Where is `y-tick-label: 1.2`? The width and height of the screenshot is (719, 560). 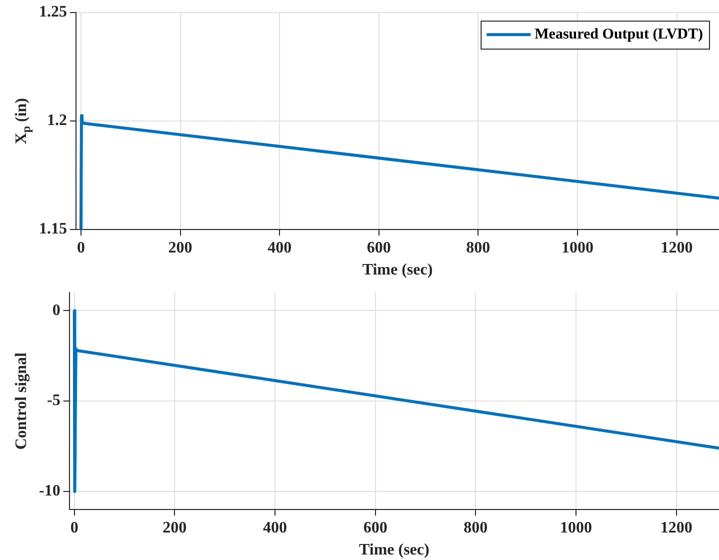 y-tick-label: 1.2 is located at coordinates (57, 121).